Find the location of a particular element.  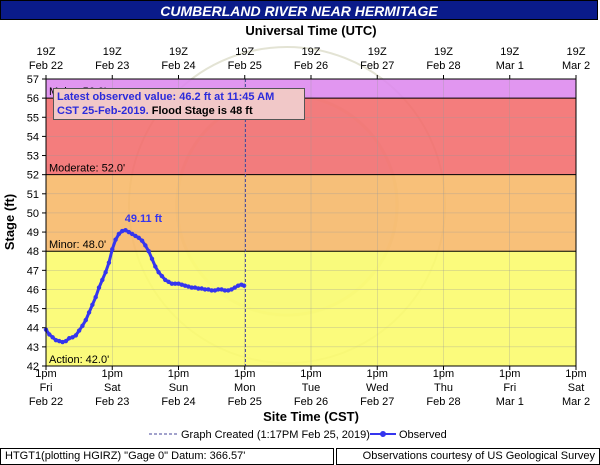

top-tick-date: Feb 26 is located at coordinates (311, 66).